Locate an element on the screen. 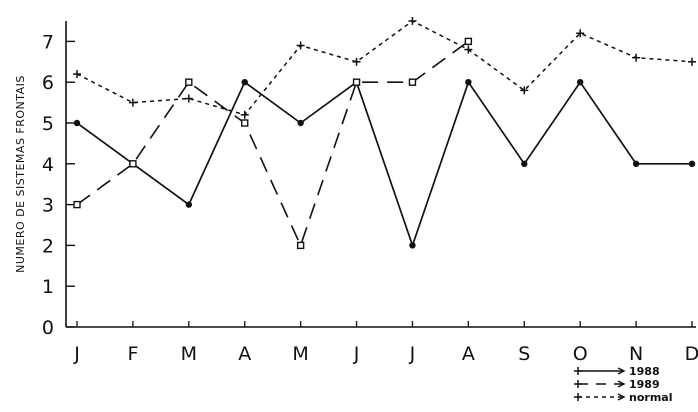  y-tick-label: 2 is located at coordinates (48, 246).